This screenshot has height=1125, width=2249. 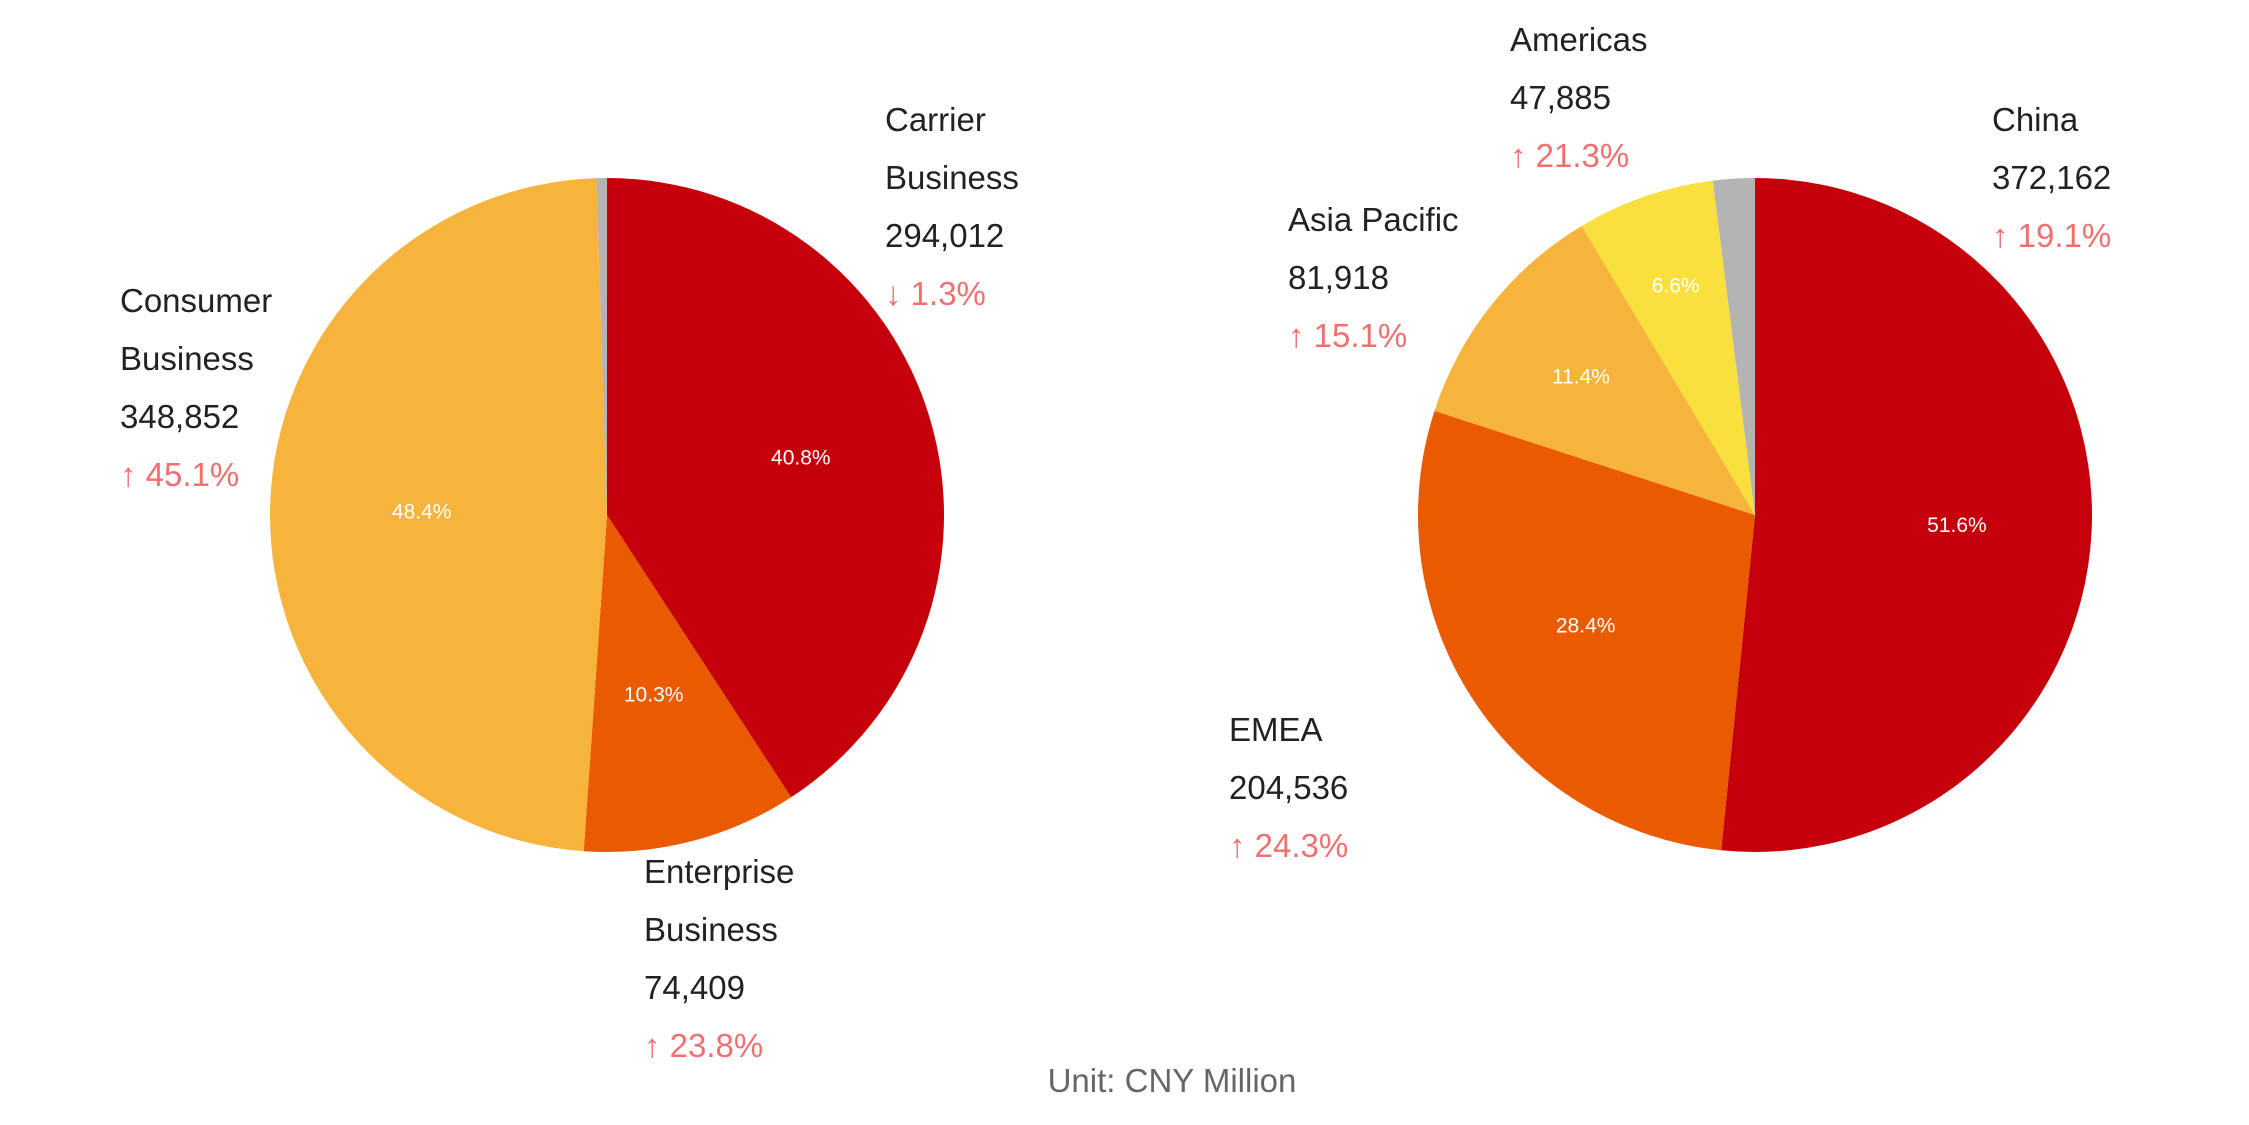 What do you see at coordinates (2052, 235) in the screenshot?
I see `label-change: ↑ 19.1%` at bounding box center [2052, 235].